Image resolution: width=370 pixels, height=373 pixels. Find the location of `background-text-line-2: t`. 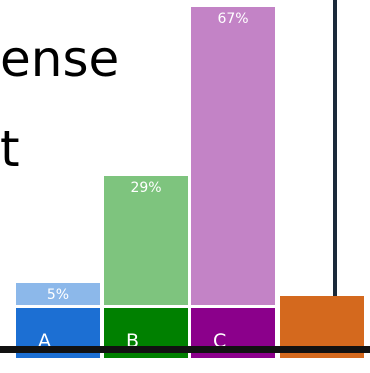

background-text-line-2: t is located at coordinates (10, 149).